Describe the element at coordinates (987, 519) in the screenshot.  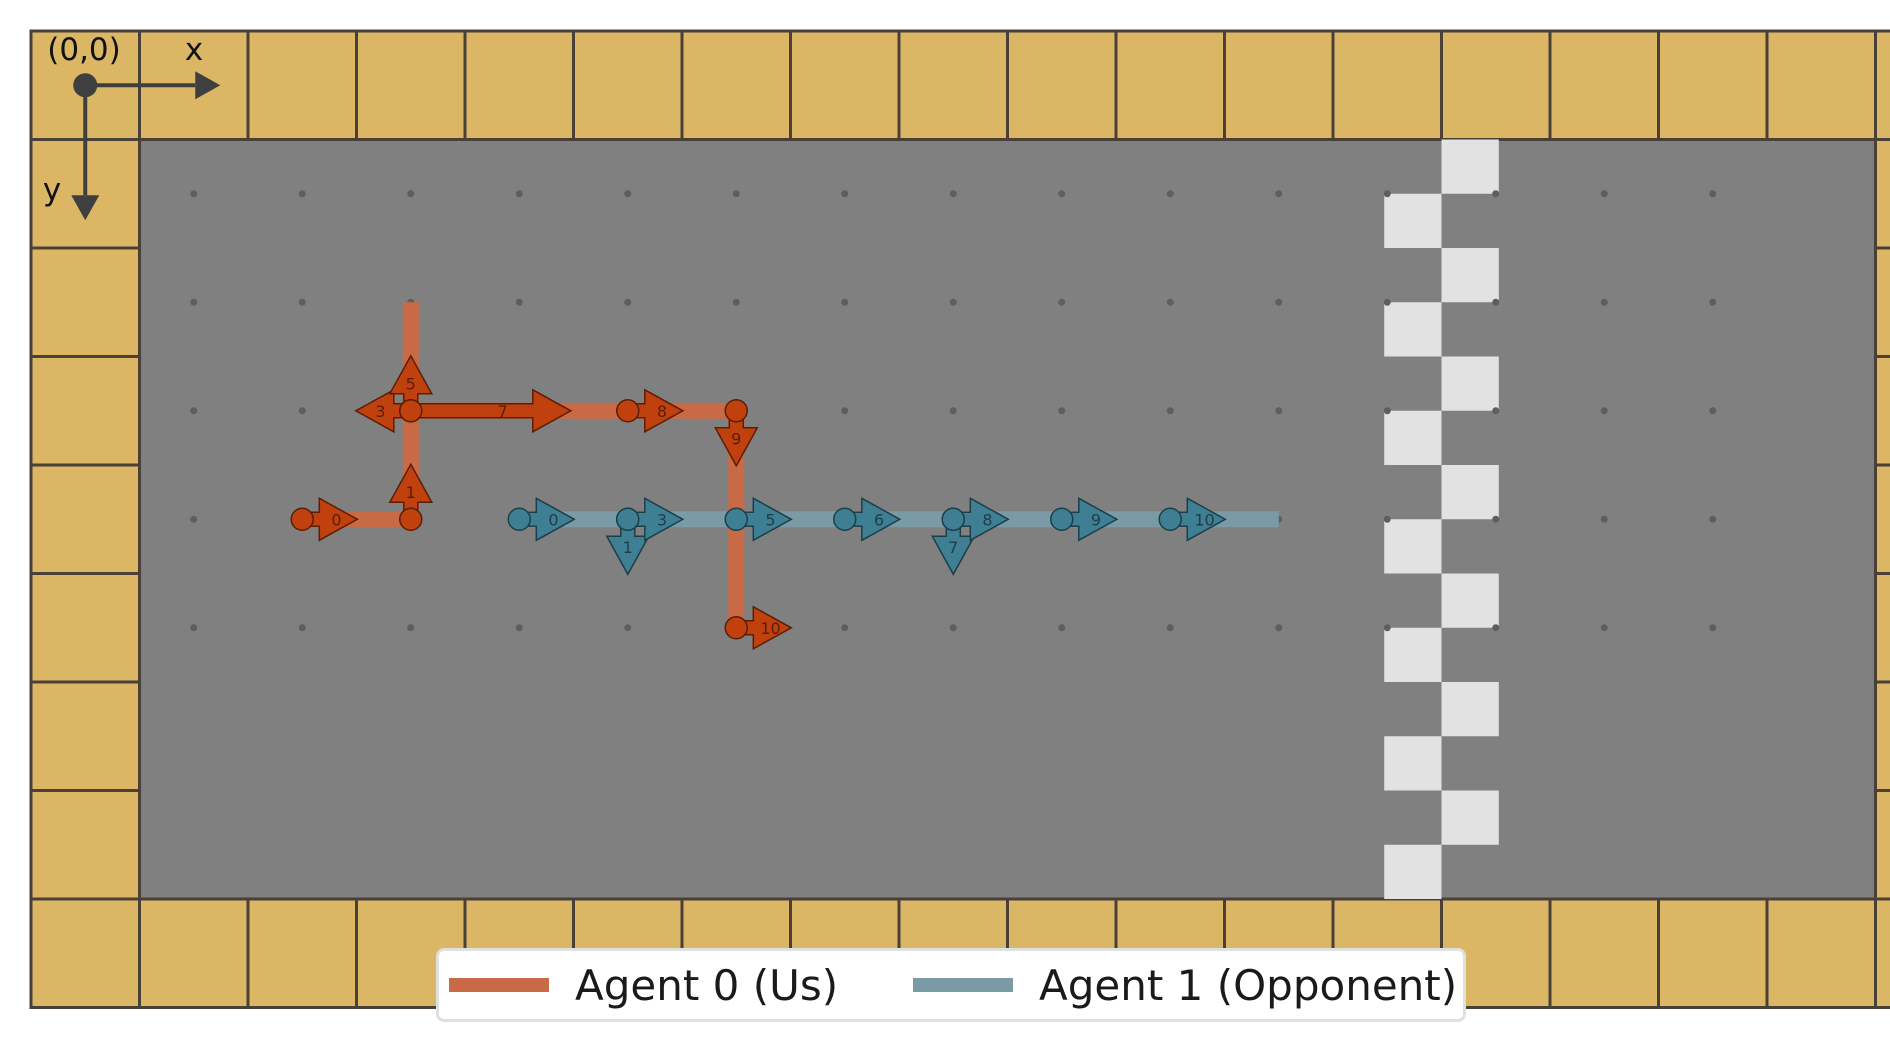
I see `agent-1-step-label: 8` at that location.